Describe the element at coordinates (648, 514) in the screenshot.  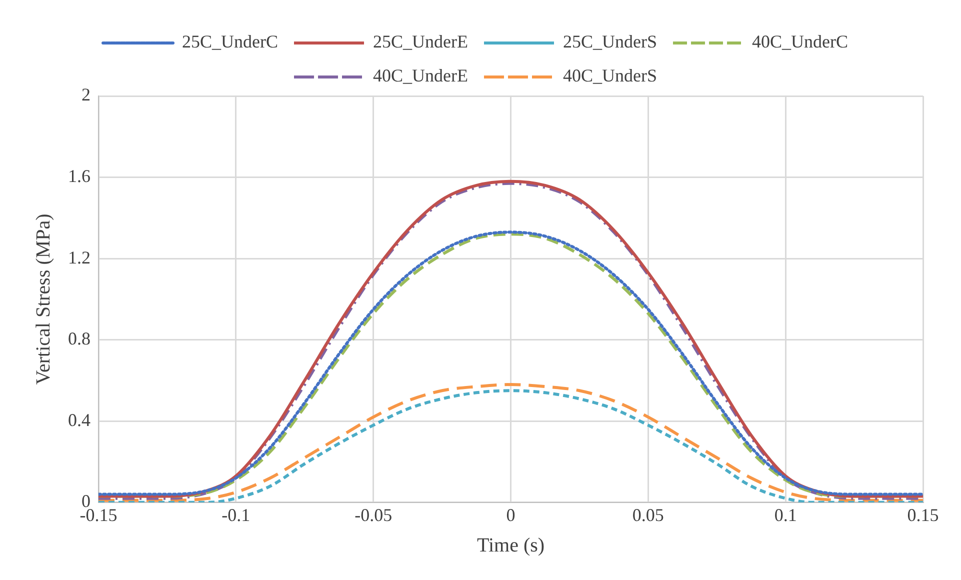
I see `x-tick-label: 0.05` at that location.